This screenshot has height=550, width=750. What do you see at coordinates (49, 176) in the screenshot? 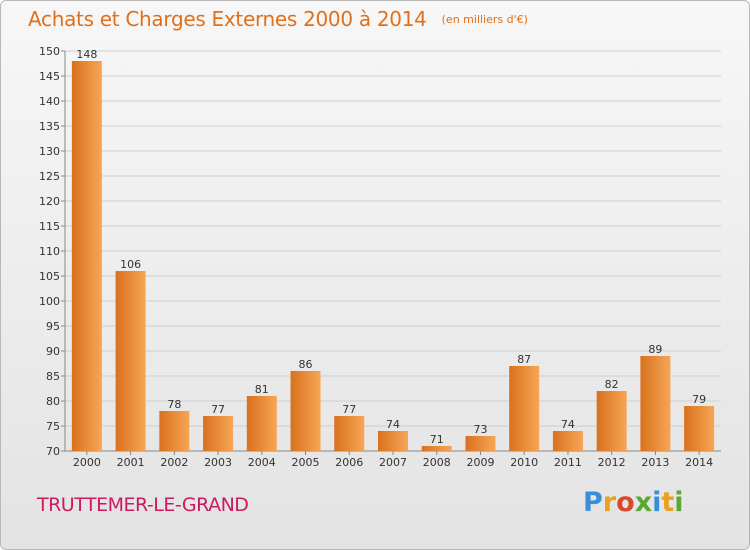
I see `y-tick-label: 125` at bounding box center [49, 176].